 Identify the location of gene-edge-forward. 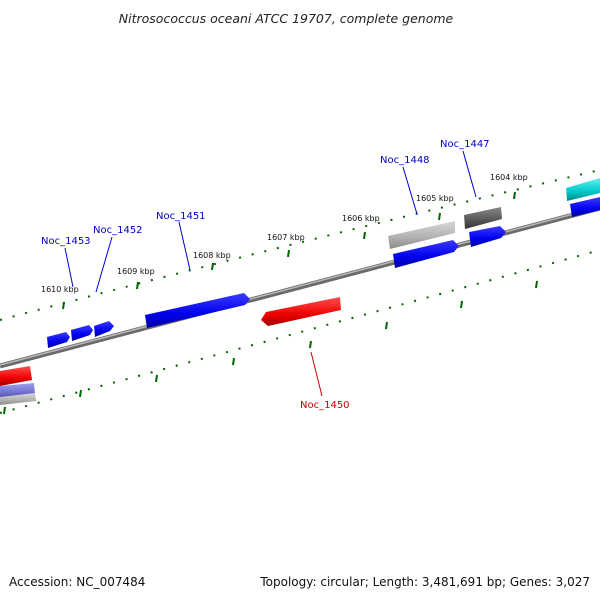
(585, 207).